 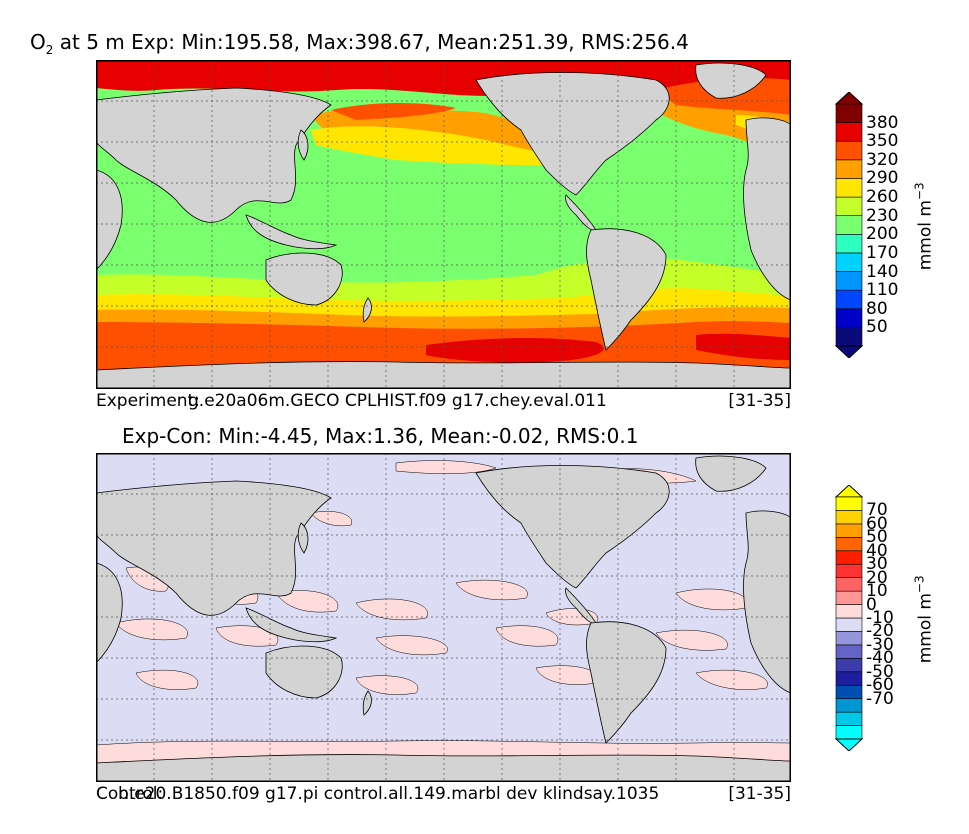 What do you see at coordinates (882, 252) in the screenshot?
I see `top-colorbar-tick: 170` at bounding box center [882, 252].